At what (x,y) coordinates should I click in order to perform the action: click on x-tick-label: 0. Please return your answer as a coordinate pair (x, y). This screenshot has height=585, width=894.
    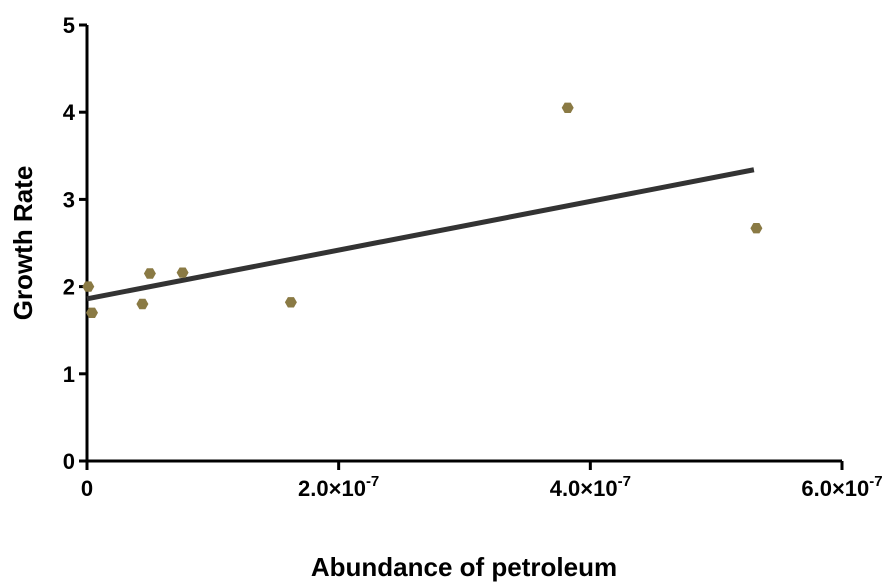
    Looking at the image, I should click on (87, 488).